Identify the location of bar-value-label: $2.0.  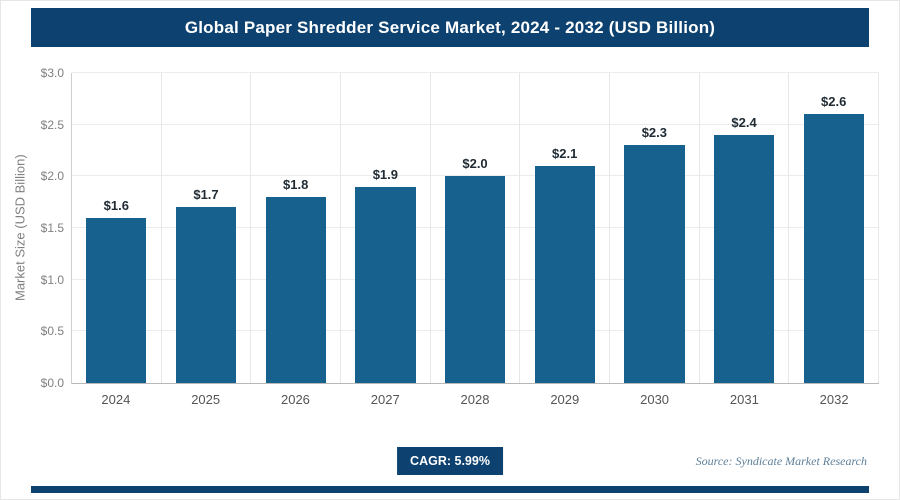
(475, 164).